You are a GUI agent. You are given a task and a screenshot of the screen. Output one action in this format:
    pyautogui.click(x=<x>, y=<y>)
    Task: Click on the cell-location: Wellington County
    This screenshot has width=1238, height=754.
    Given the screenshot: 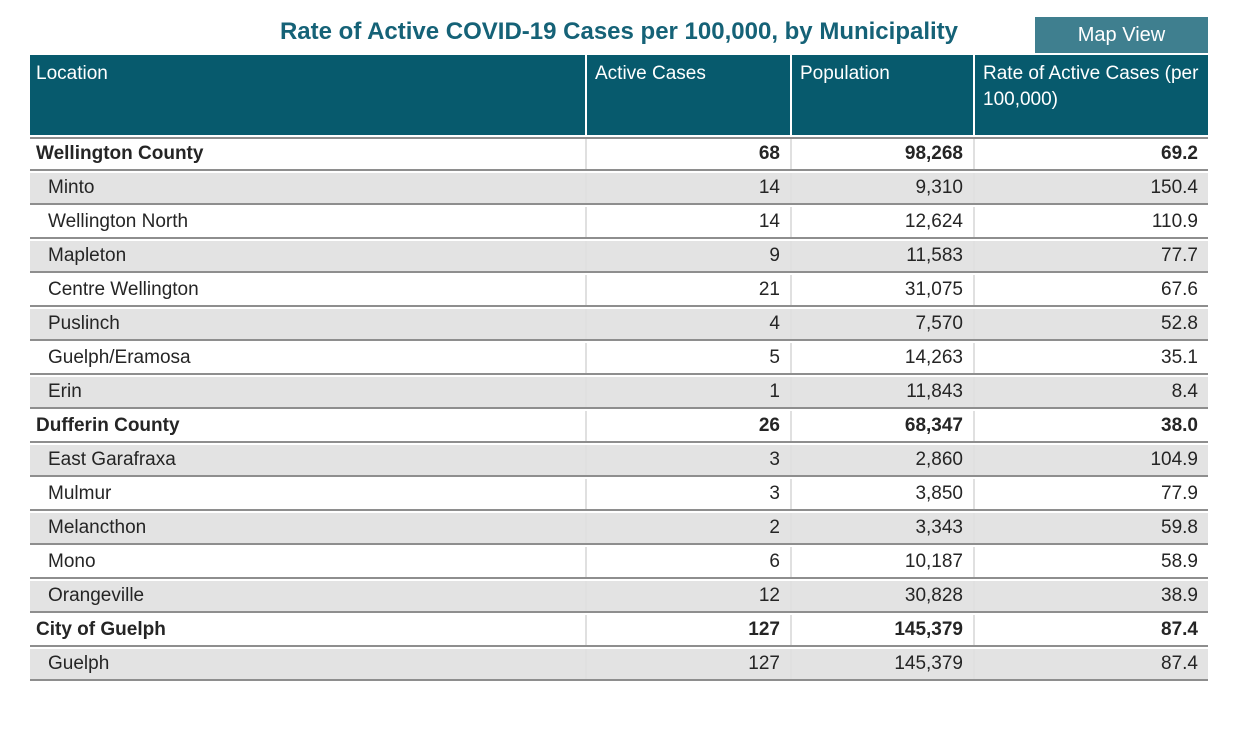 What is the action you would take?
    pyautogui.click(x=120, y=153)
    